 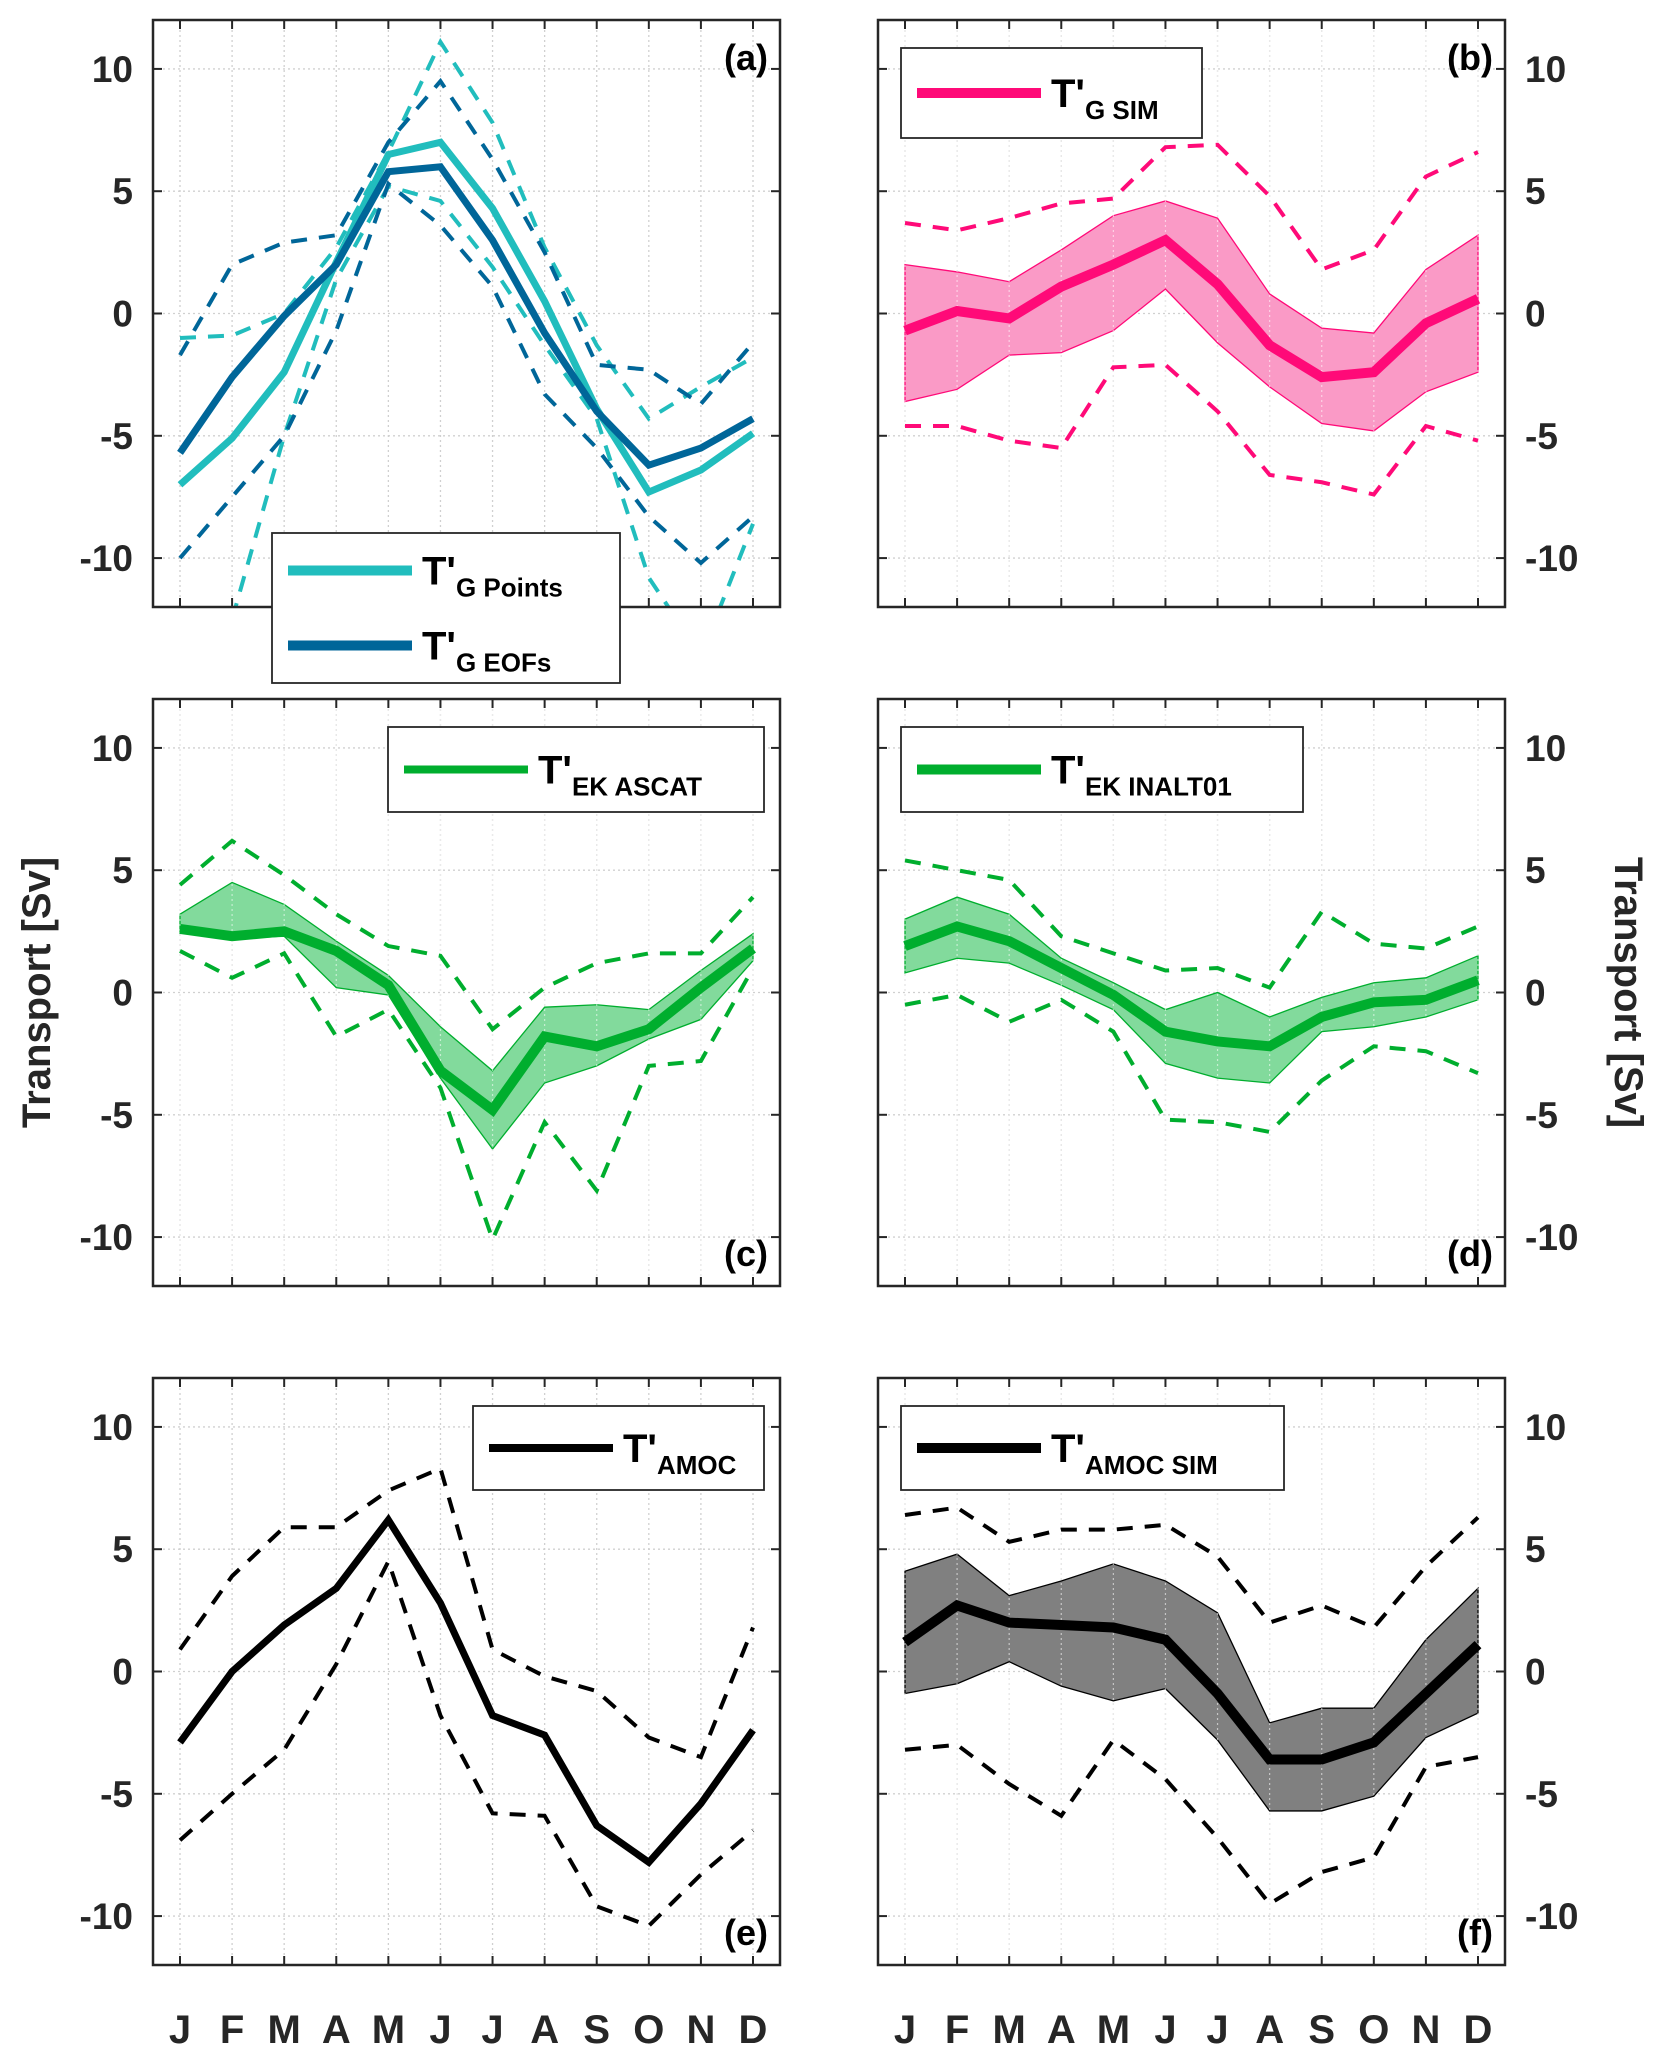 What do you see at coordinates (466, 1612) in the screenshot?
I see `series-line-t-amoc-upper` at bounding box center [466, 1612].